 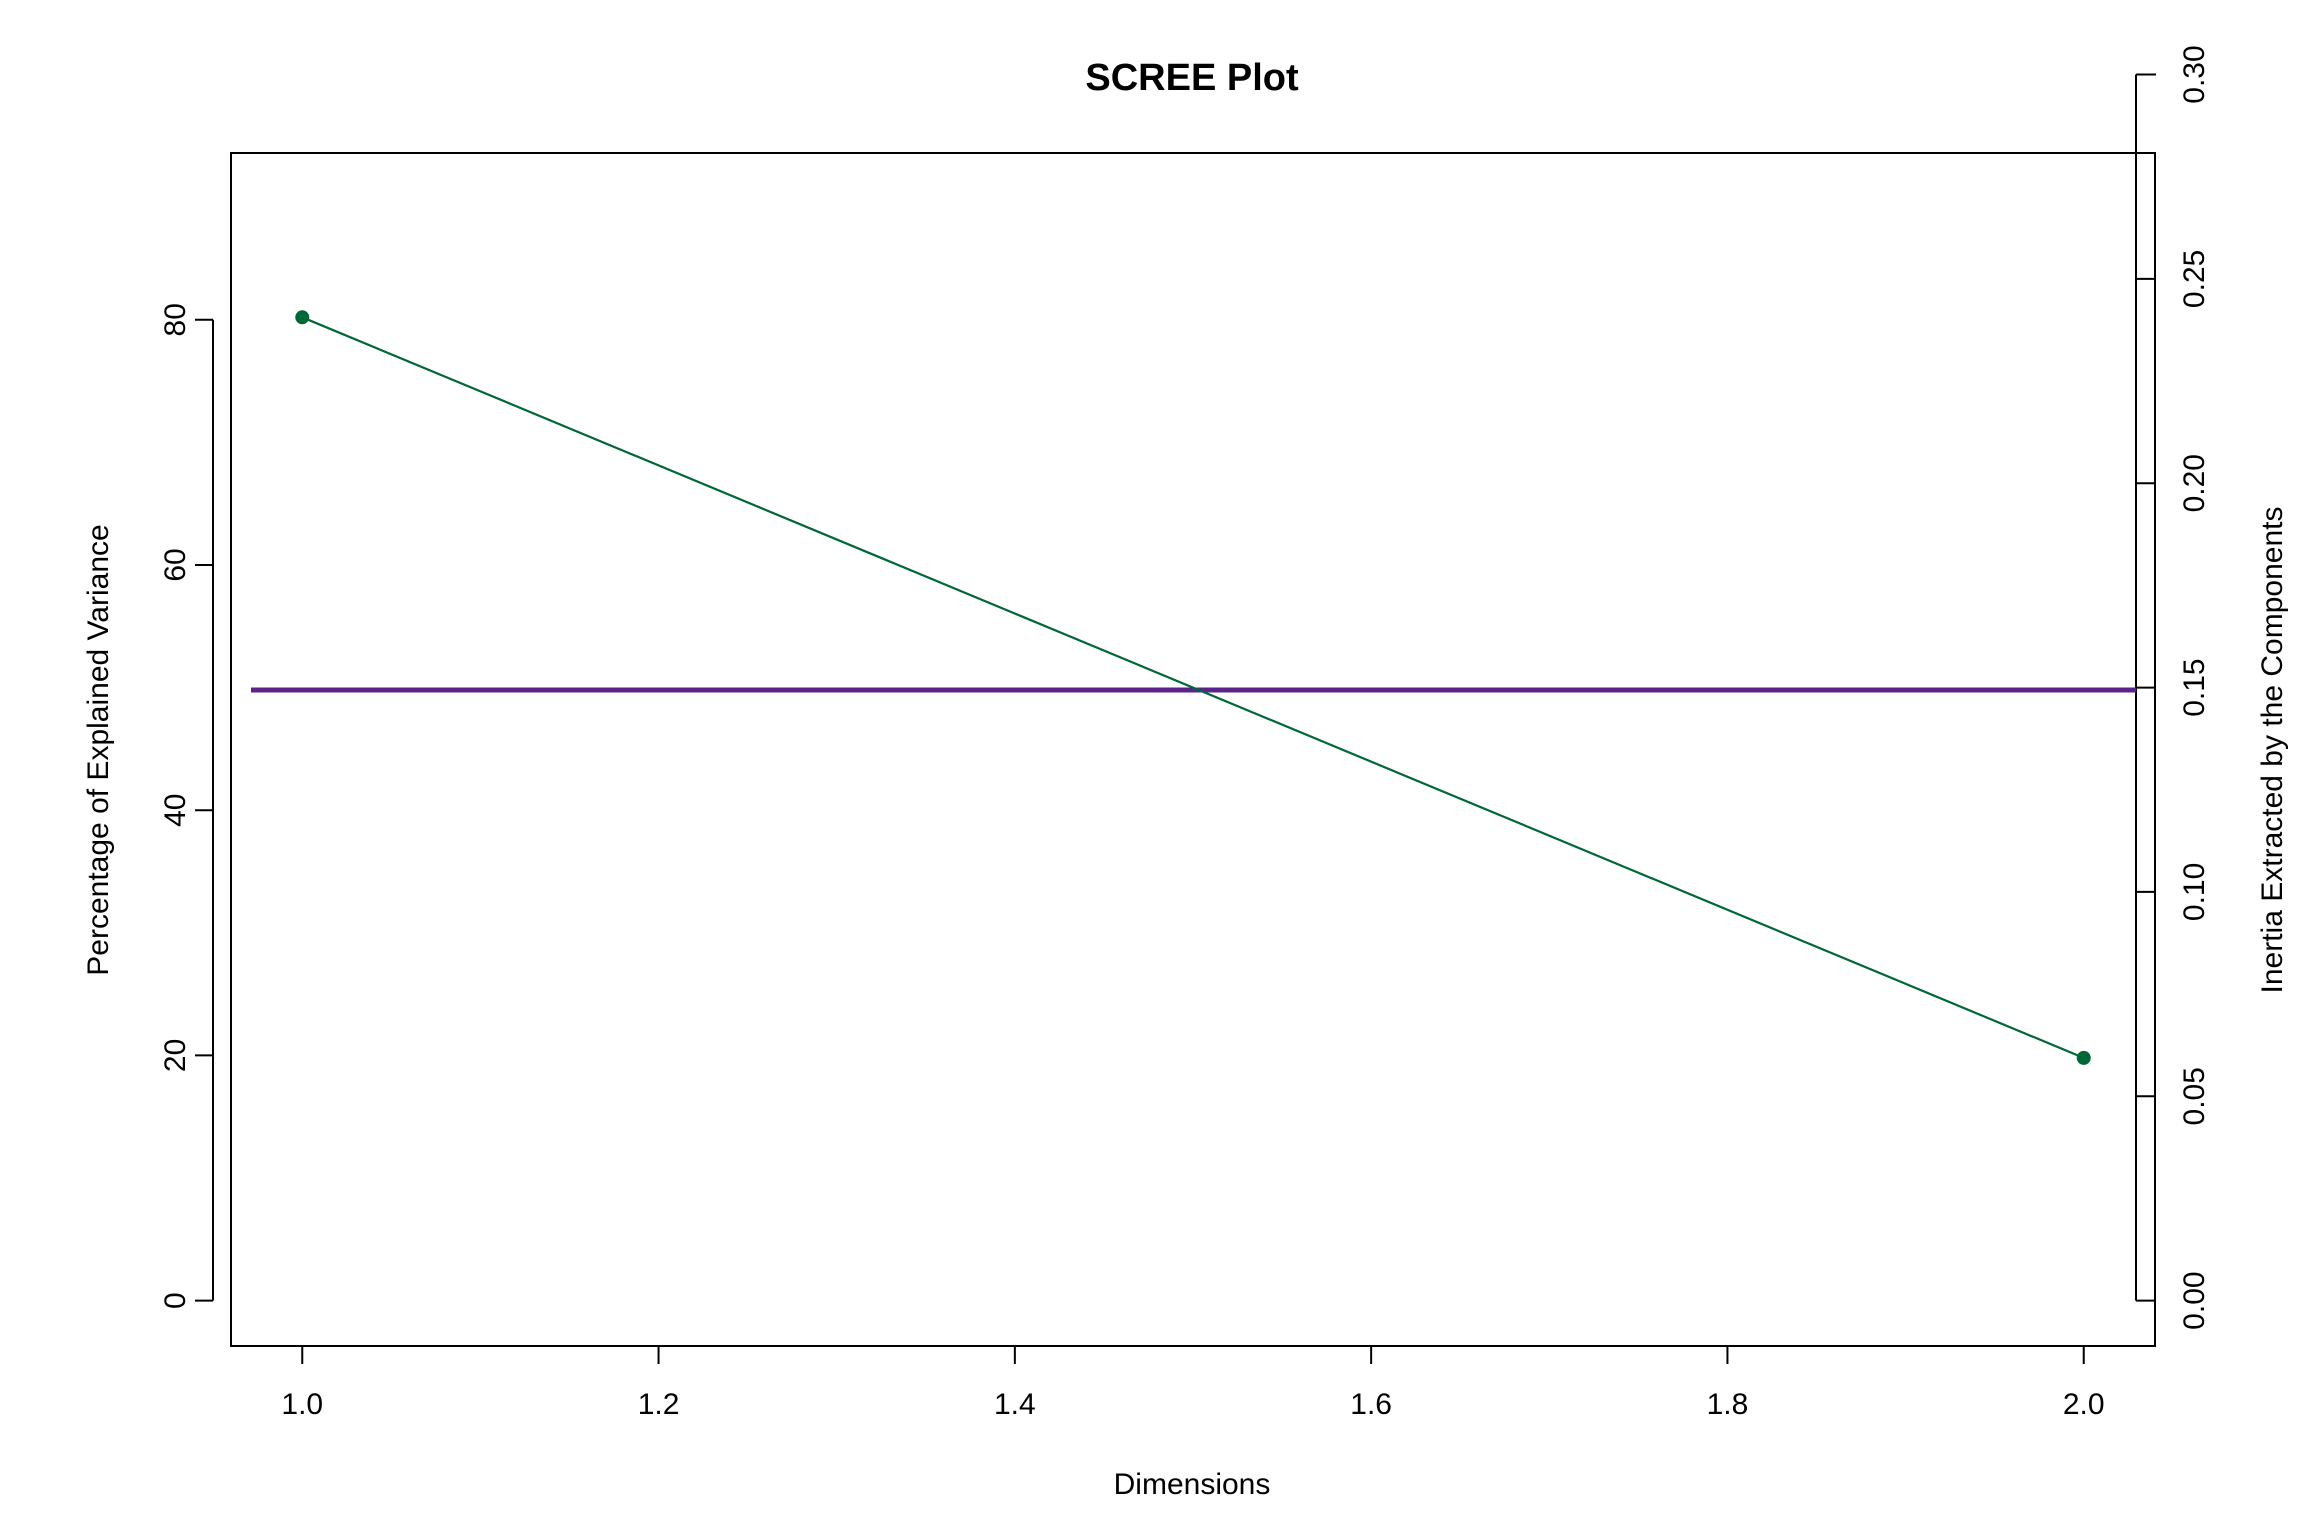 I want to click on x-tick-label: 1.4, so click(x=1015, y=1404).